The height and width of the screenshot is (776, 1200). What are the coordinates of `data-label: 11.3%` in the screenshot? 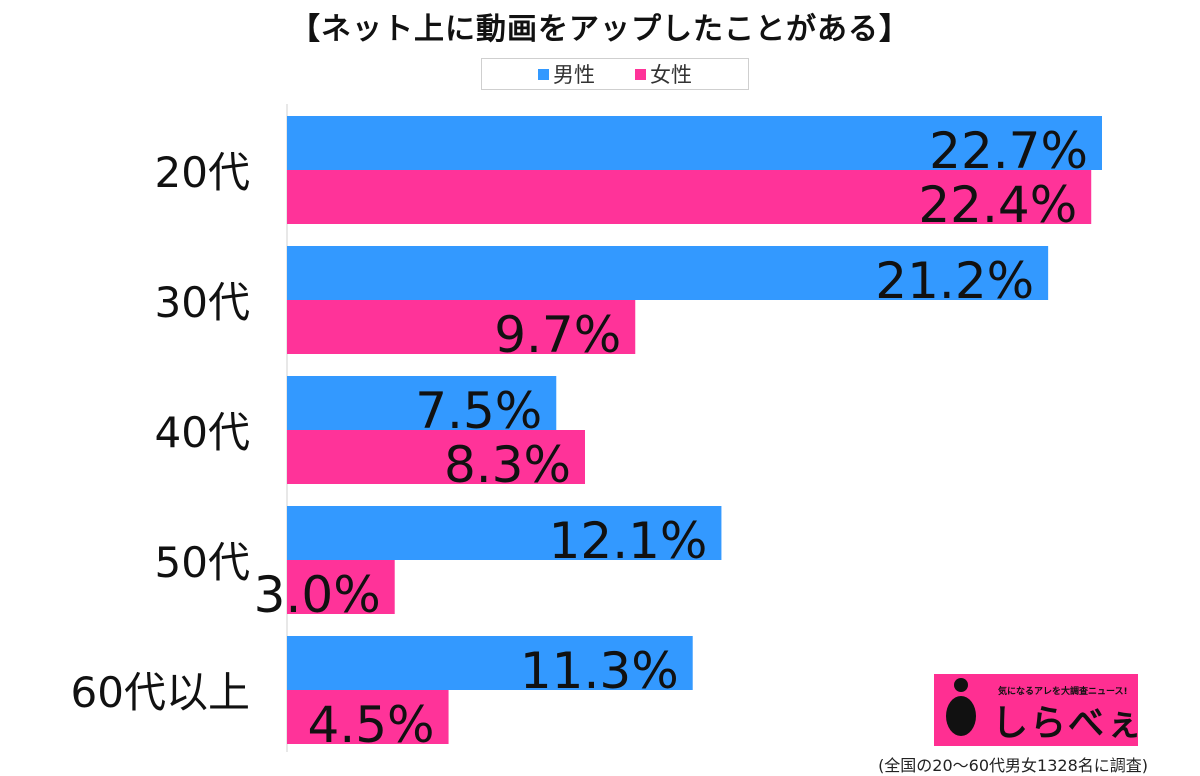 It's located at (599, 671).